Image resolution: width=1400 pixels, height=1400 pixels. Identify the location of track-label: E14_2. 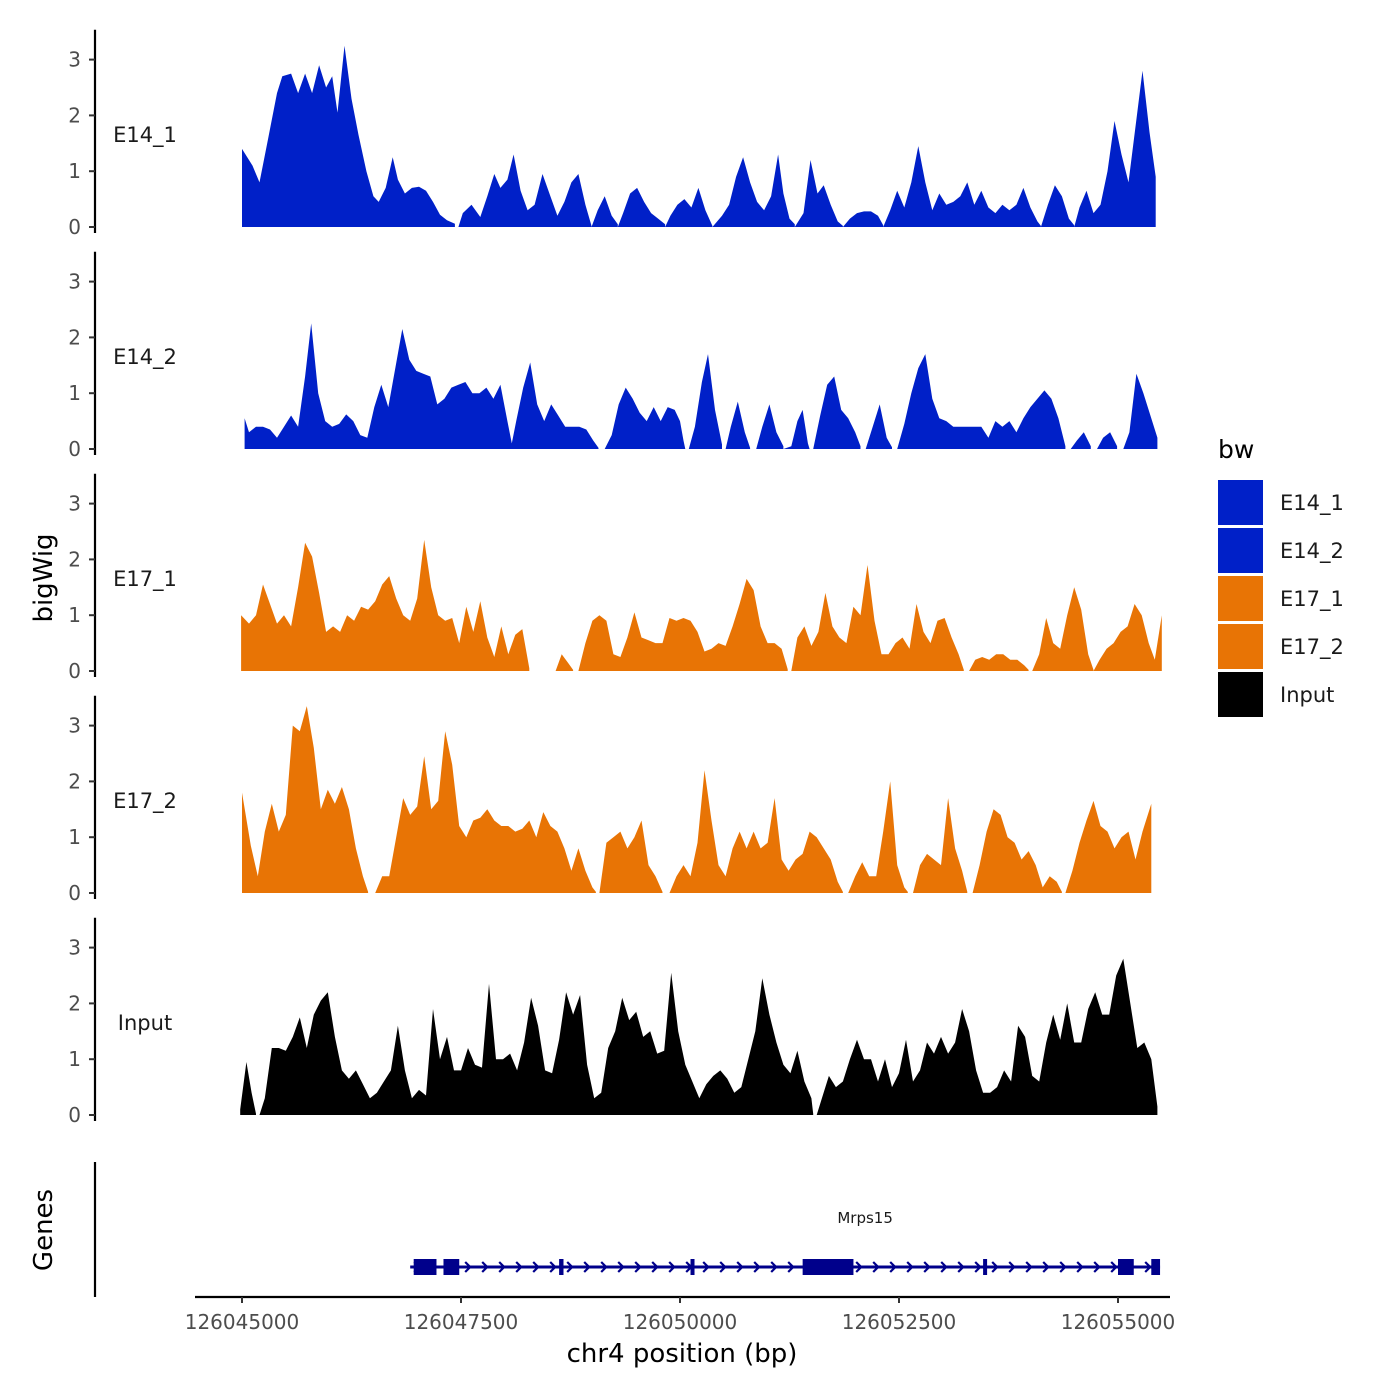
(145, 357).